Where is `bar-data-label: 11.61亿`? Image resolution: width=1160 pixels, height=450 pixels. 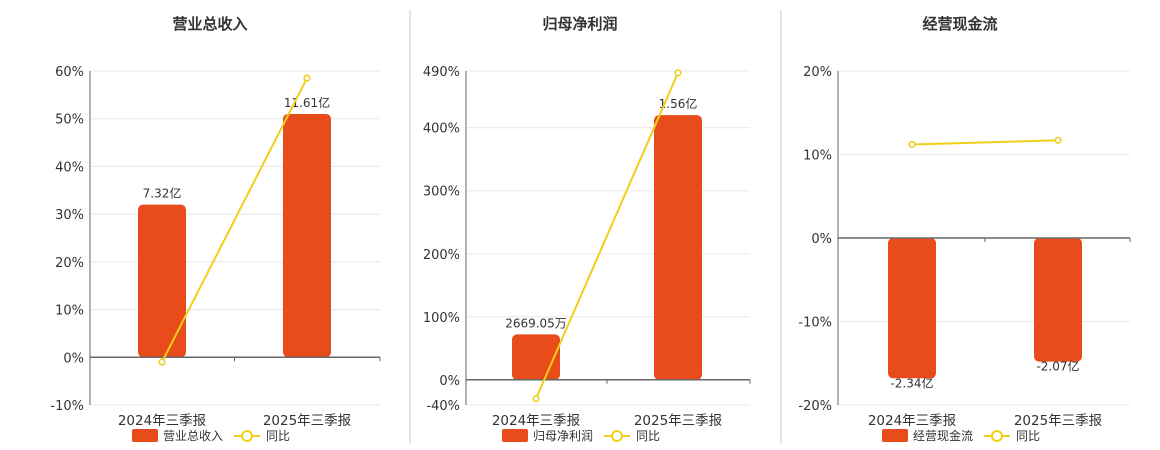 bar-data-label: 11.61亿 is located at coordinates (307, 102).